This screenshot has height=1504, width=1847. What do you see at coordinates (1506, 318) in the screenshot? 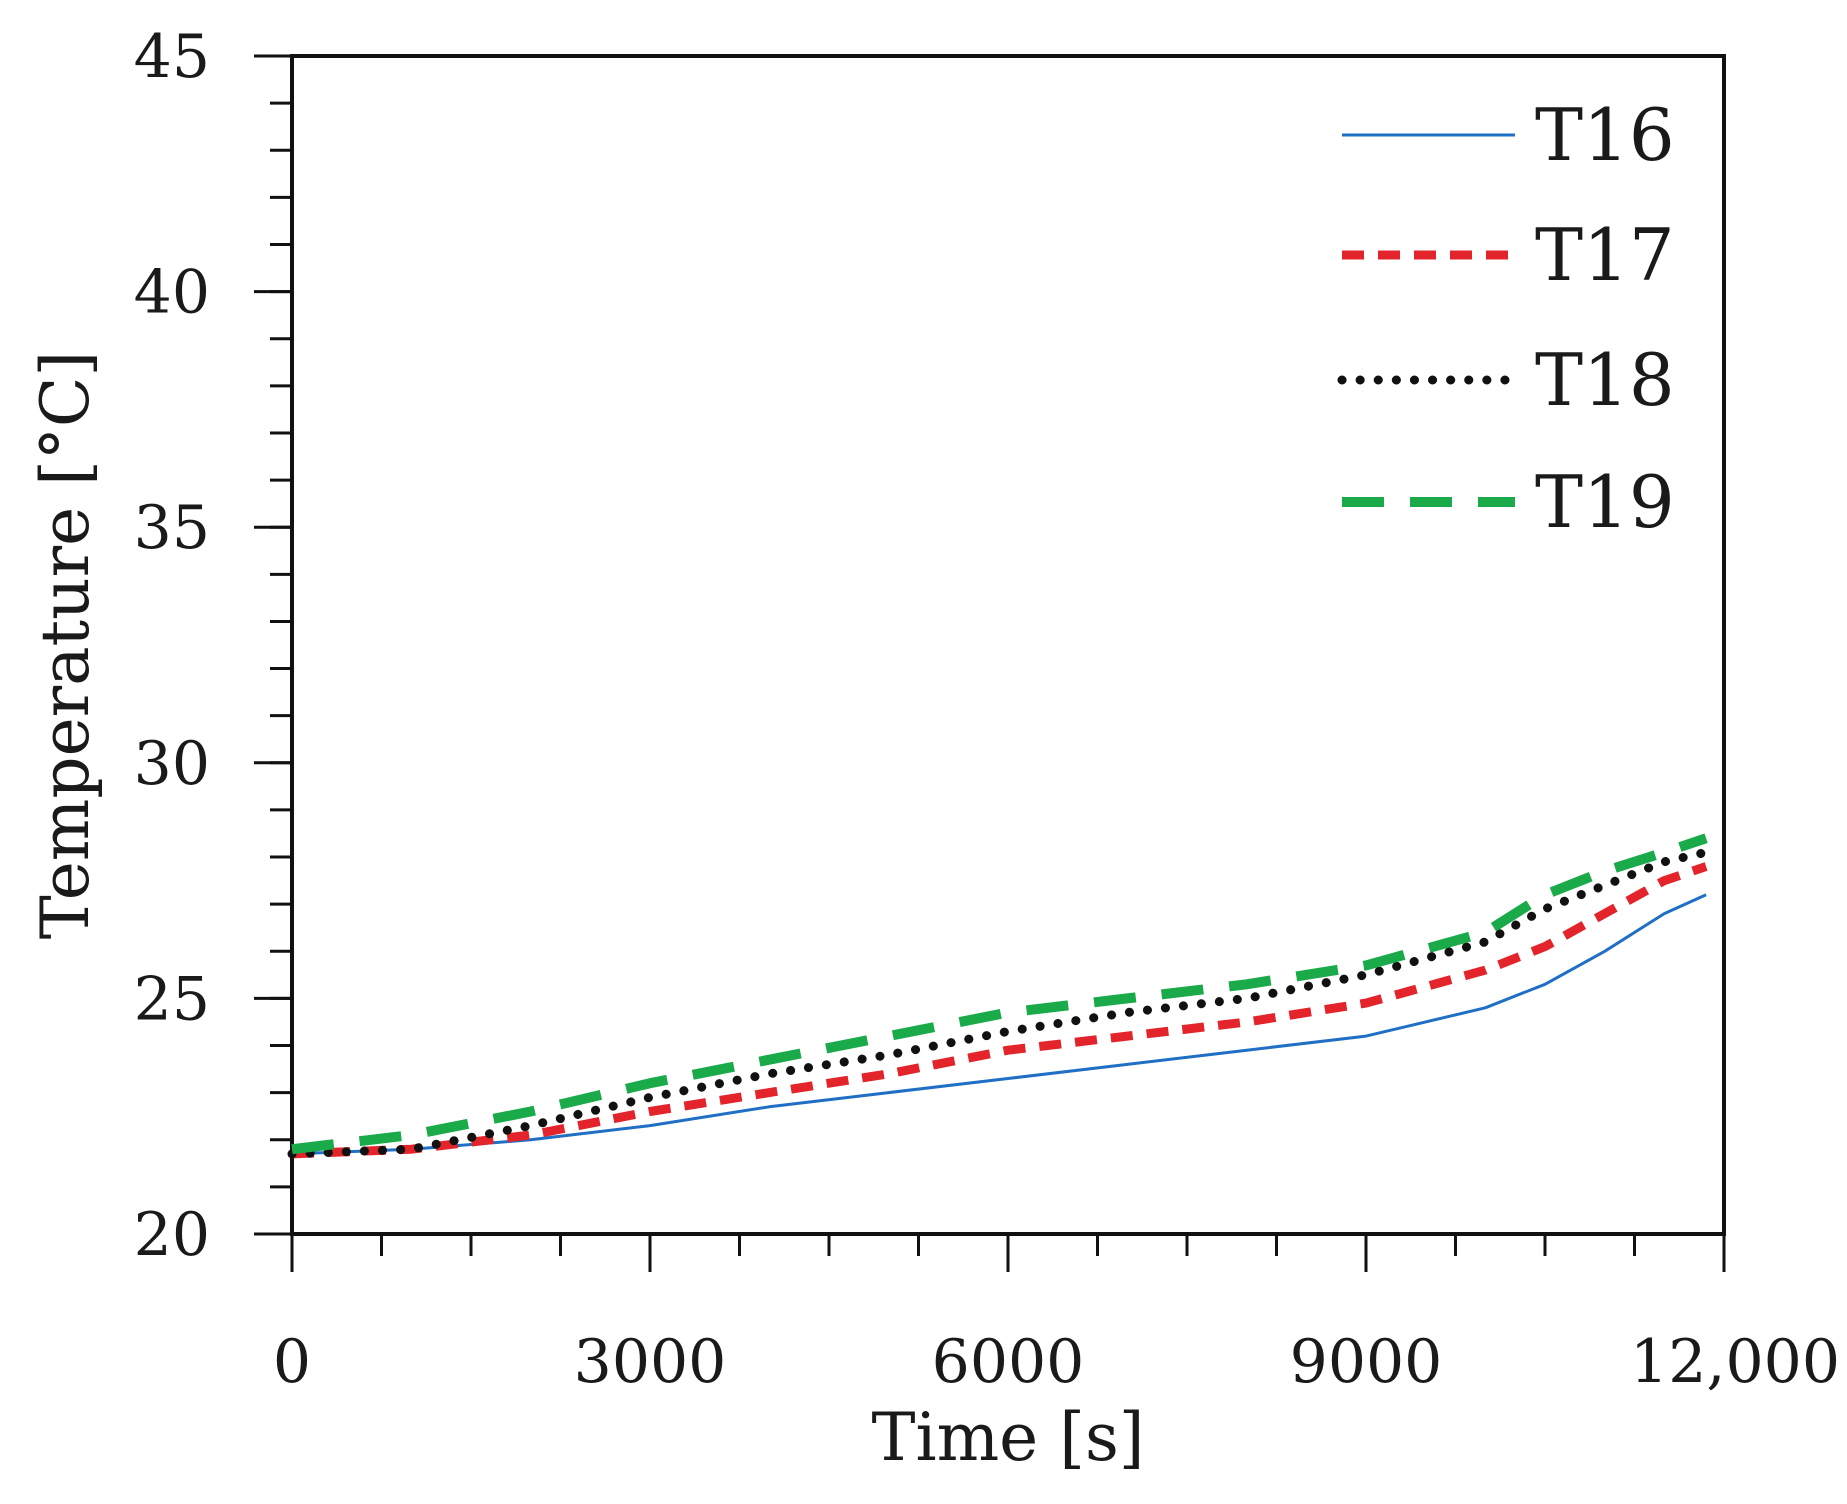
I see `legend: T16 T17 T18 T19` at bounding box center [1506, 318].